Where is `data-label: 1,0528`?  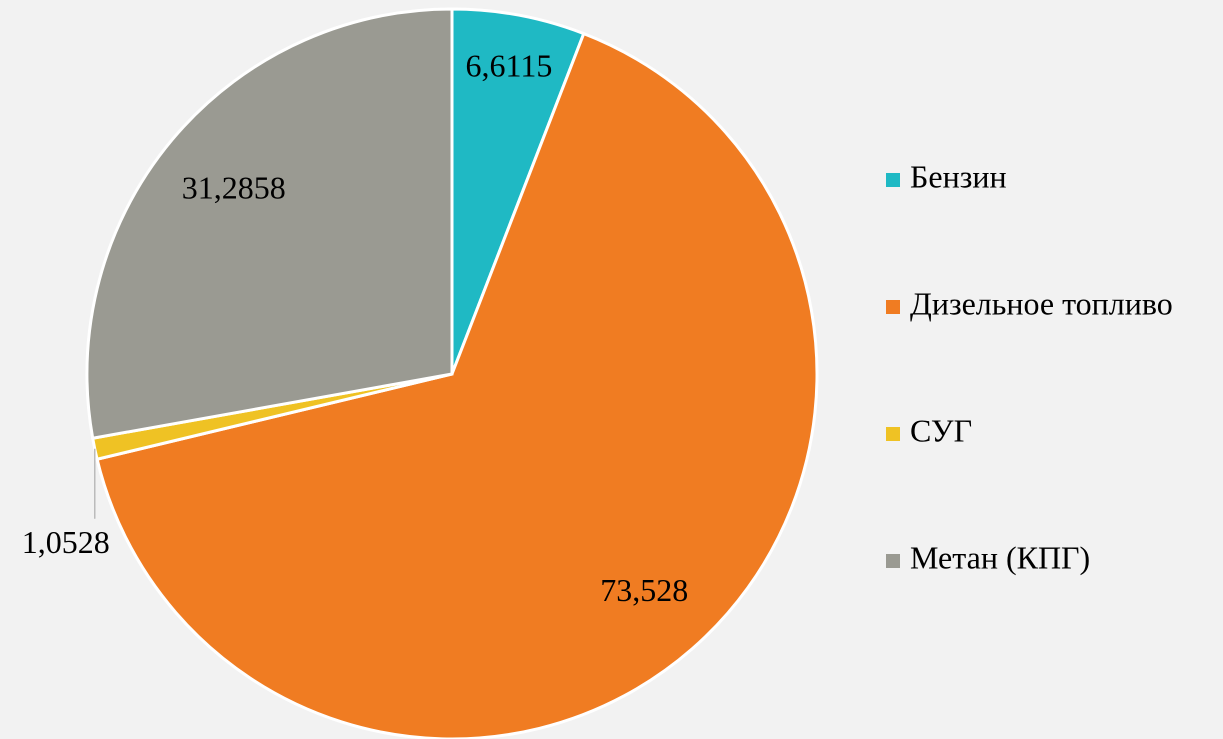 data-label: 1,0528 is located at coordinates (66, 542).